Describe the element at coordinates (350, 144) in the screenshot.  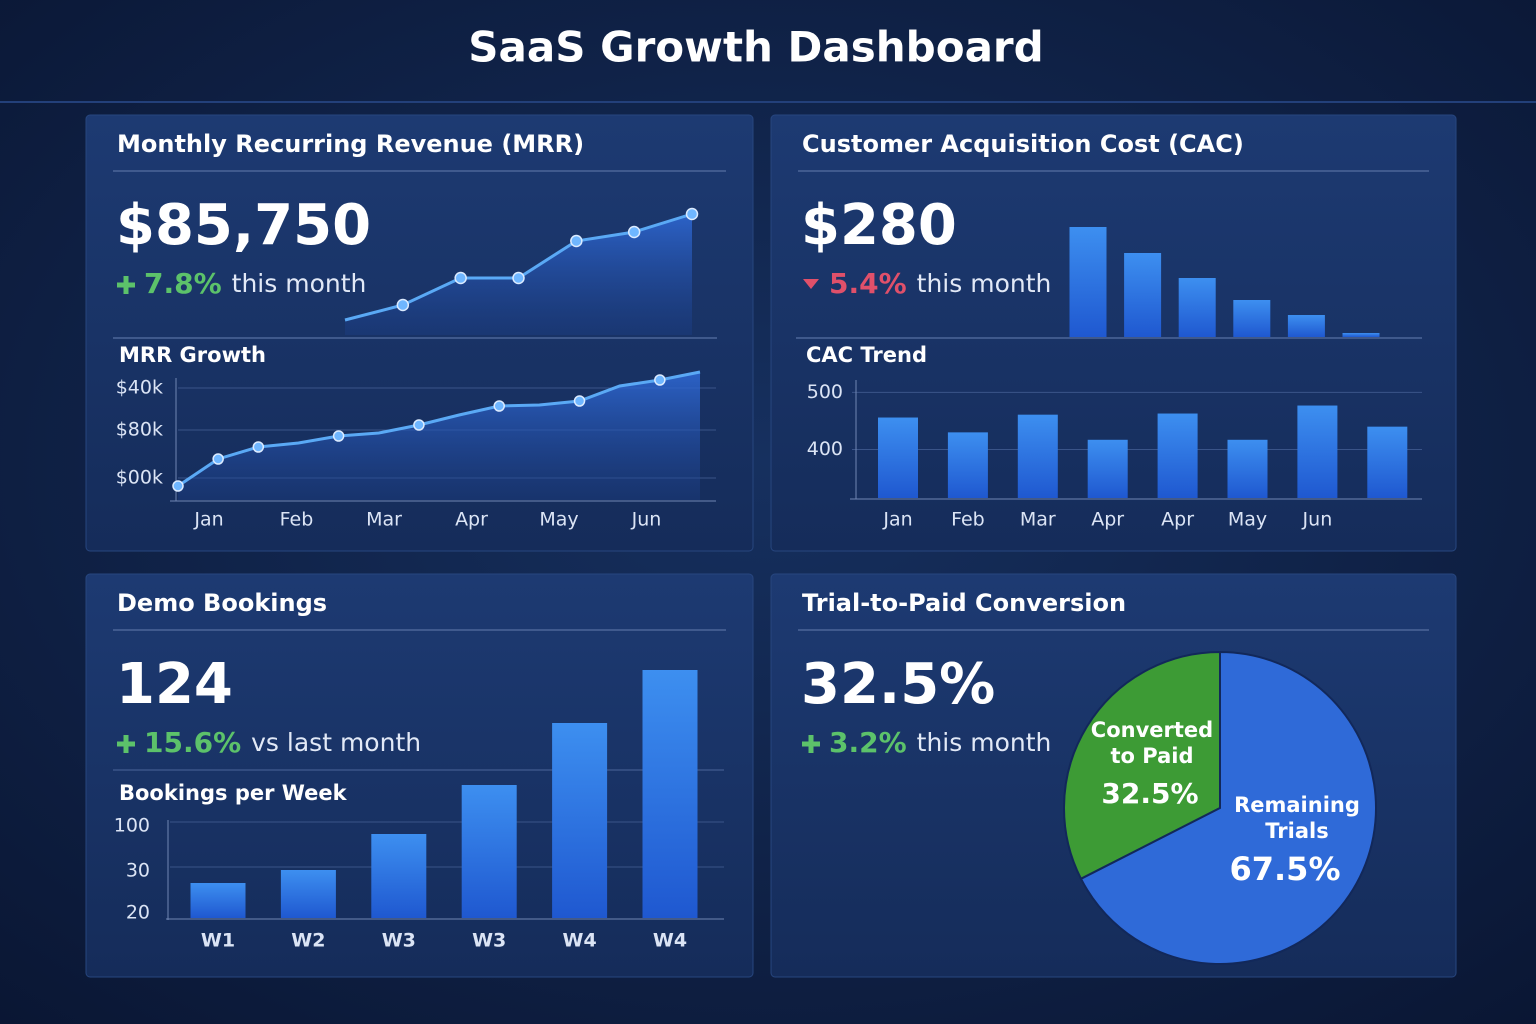
I see `panel-title: Monthly Recurring Revenue (MRR)` at that location.